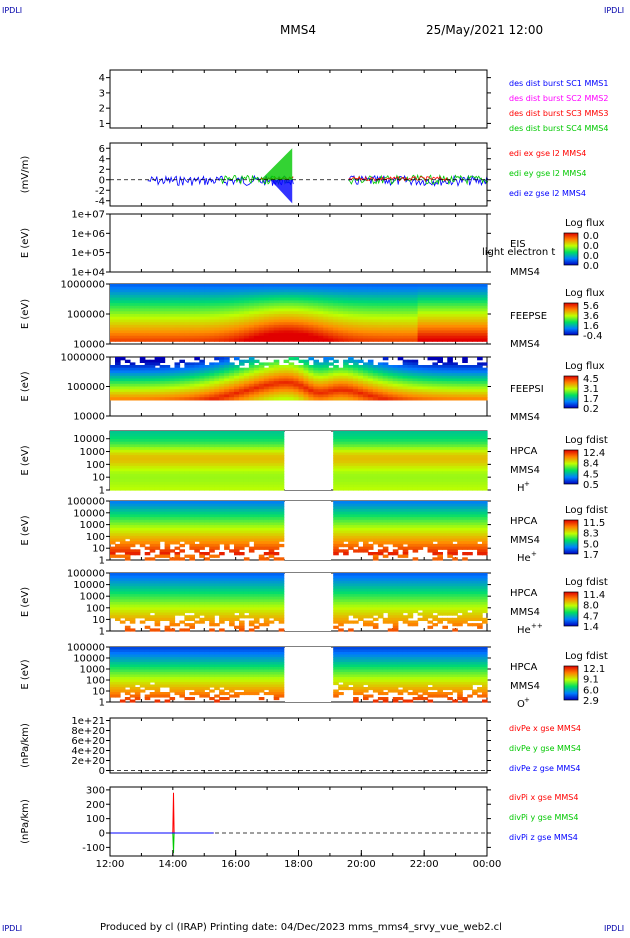 Image resolution: width=630 pixels, height=938 pixels. I want to click on spectrogram-hpca_h, so click(299, 461).